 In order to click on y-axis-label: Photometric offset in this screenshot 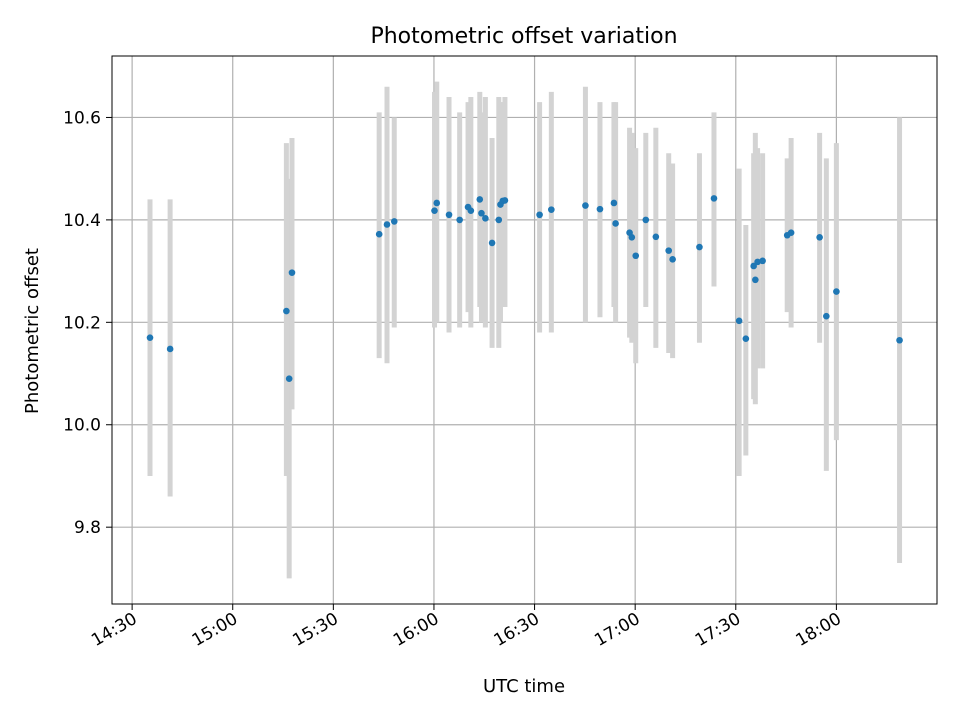, I will do `click(32, 331)`.